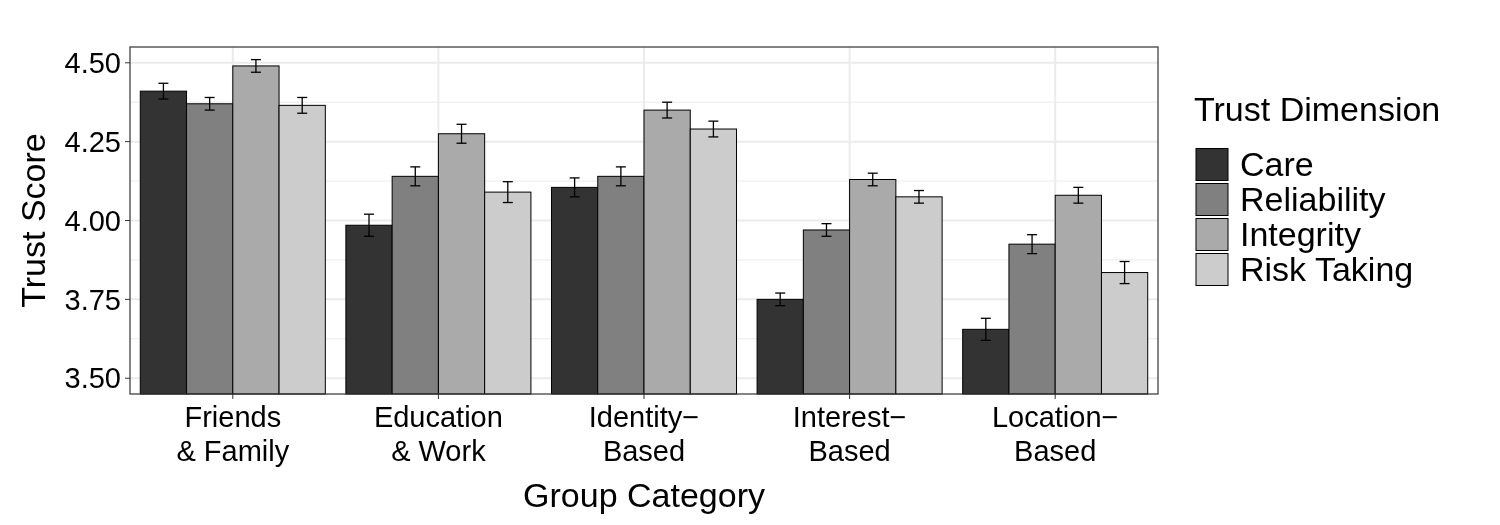 Image resolution: width=1500 pixels, height=525 pixels. Describe the element at coordinates (438, 434) in the screenshot. I see `x-tick-label: Education & Work` at that location.